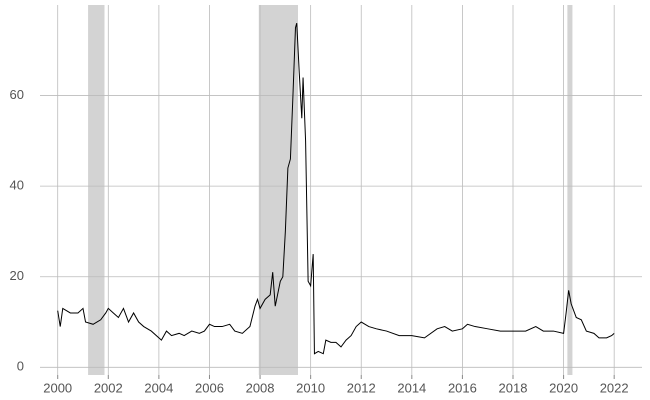  Describe the element at coordinates (462, 387) in the screenshot. I see `x-tick-label: 2016` at that location.